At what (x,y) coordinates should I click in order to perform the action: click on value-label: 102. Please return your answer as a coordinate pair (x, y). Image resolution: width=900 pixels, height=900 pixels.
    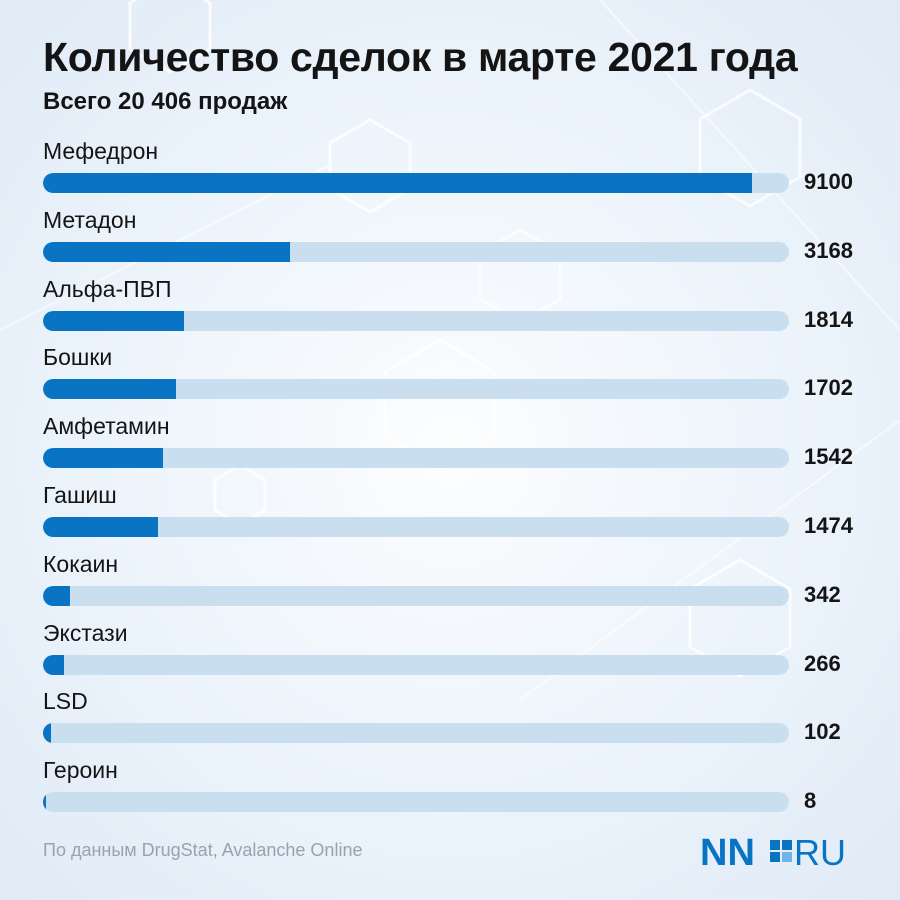
    Looking at the image, I should click on (822, 732).